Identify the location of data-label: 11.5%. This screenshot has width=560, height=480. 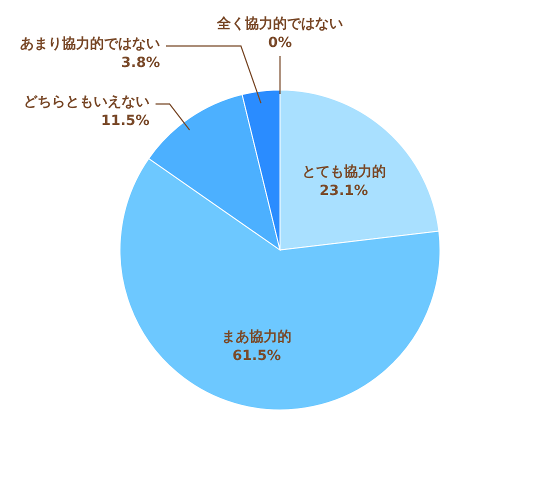
(125, 121).